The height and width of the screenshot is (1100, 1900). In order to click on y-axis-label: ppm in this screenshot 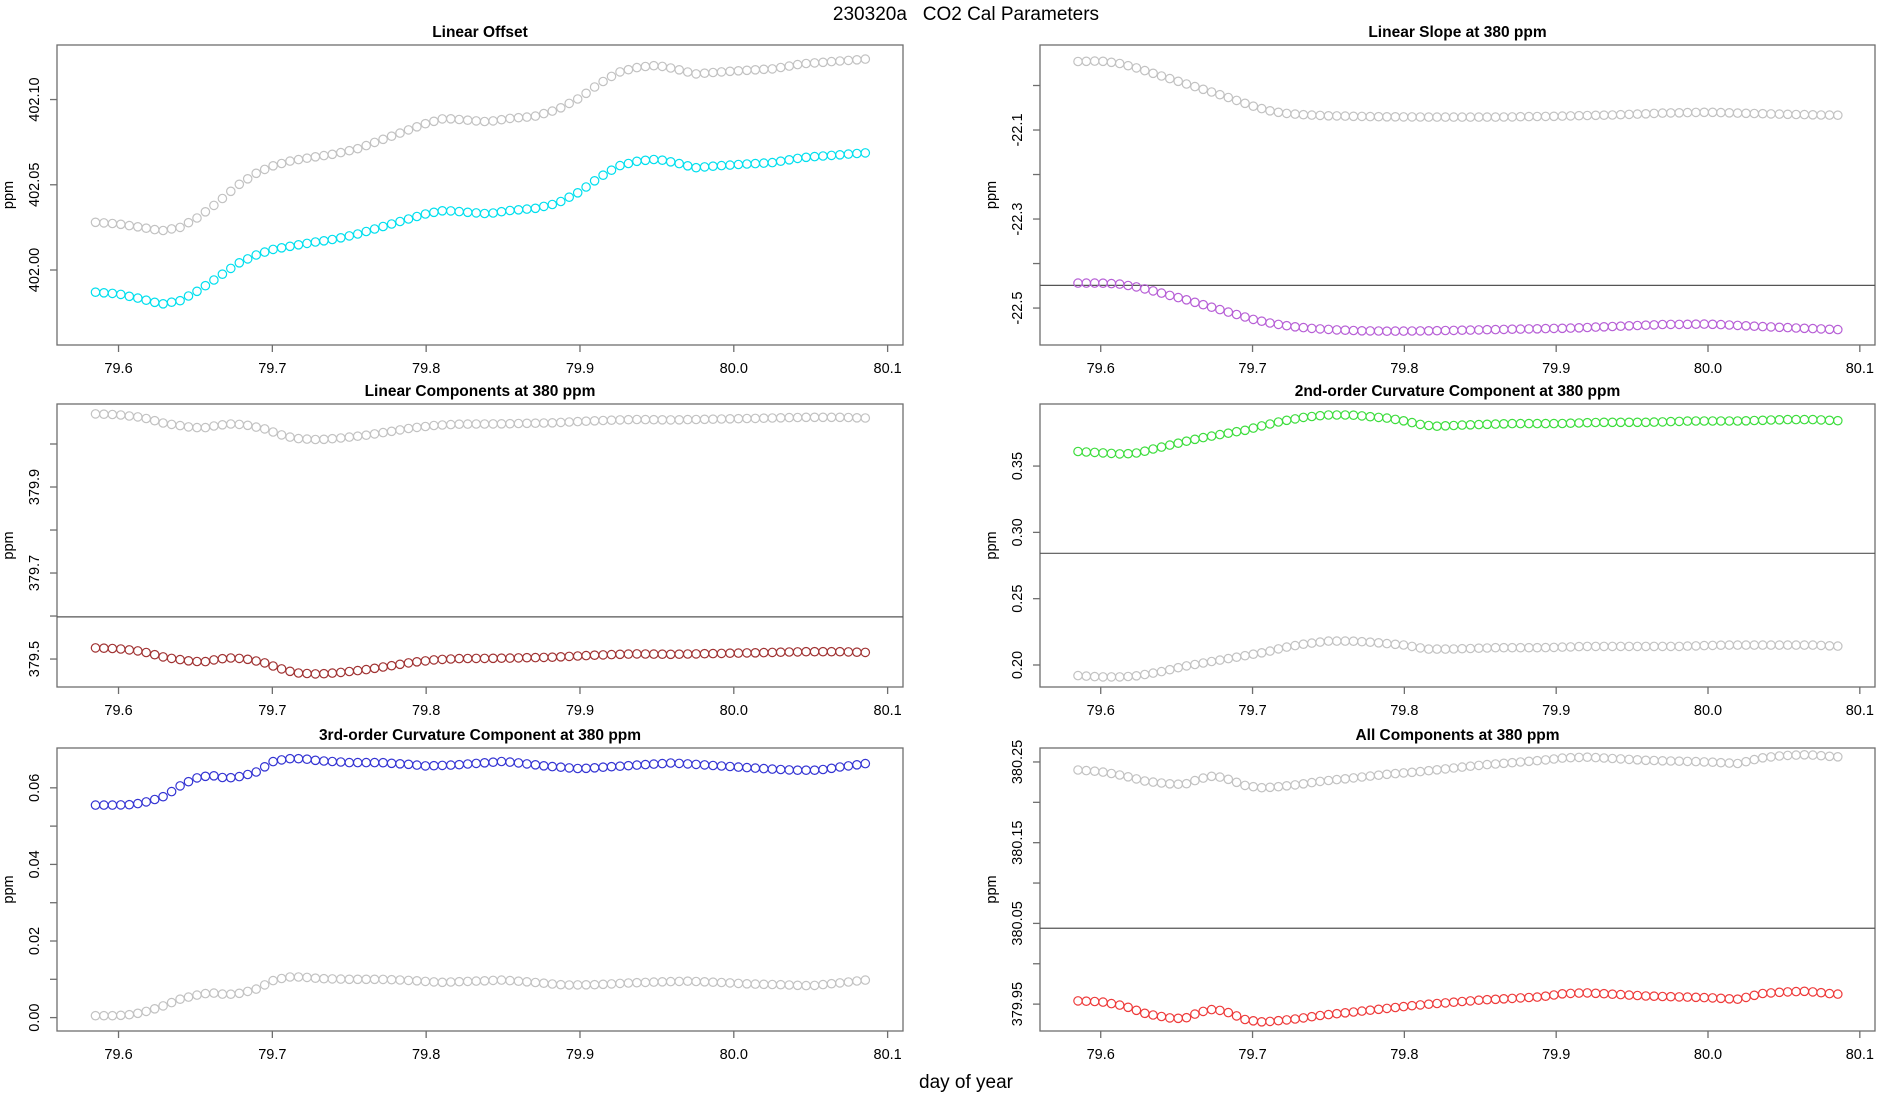, I will do `click(9, 889)`.